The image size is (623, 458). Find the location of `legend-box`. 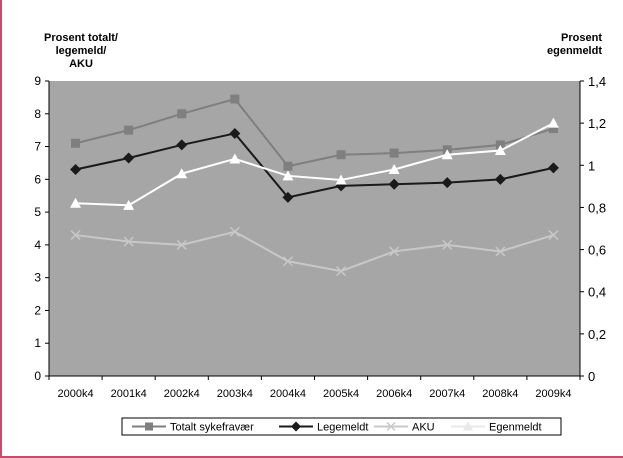

legend-box is located at coordinates (341, 426).